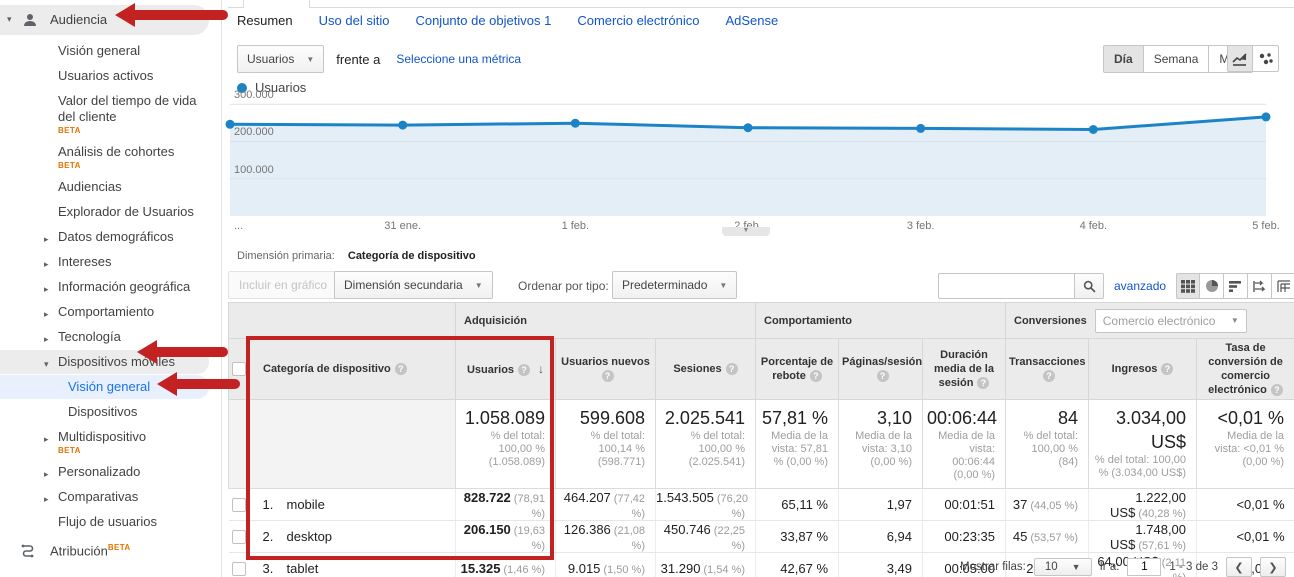  I want to click on sidebar-item-comparativas: ▸ Comparativas, so click(110, 497).